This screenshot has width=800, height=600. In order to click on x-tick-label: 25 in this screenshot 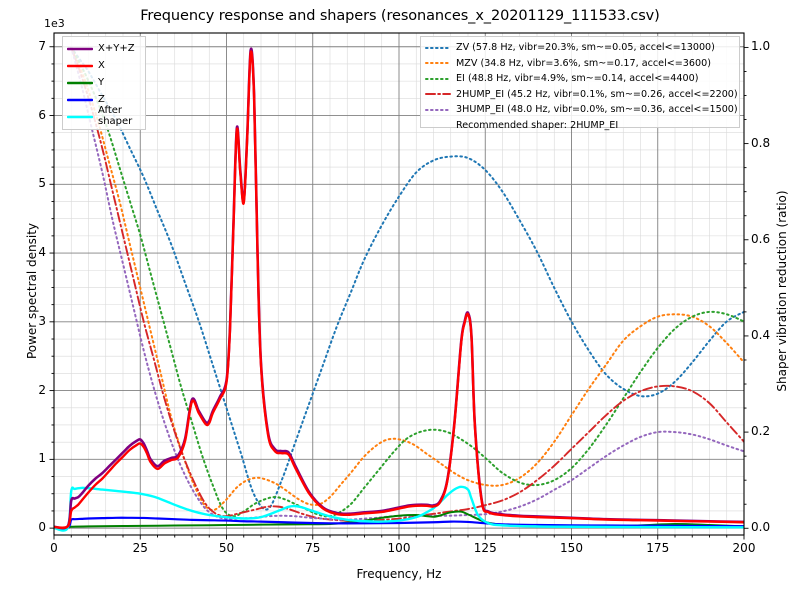, I will do `click(140, 548)`.